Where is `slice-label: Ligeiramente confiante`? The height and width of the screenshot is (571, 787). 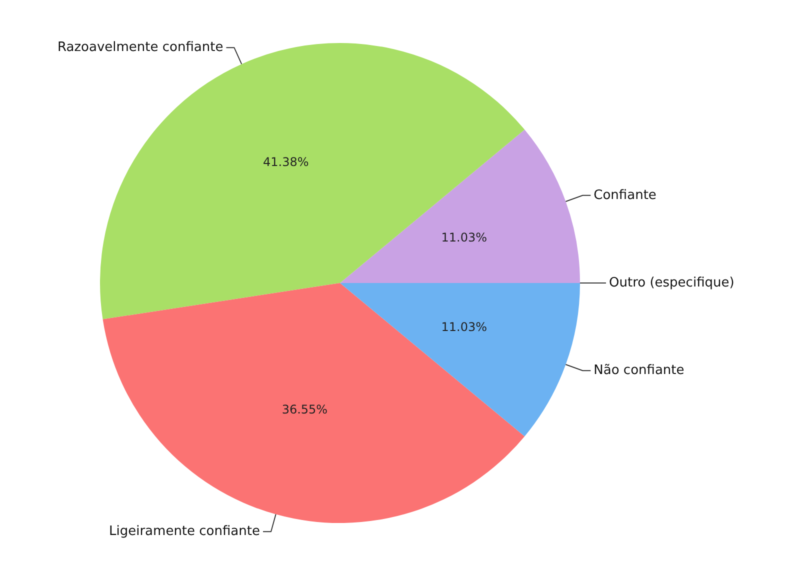 slice-label: Ligeiramente confiante is located at coordinates (184, 532).